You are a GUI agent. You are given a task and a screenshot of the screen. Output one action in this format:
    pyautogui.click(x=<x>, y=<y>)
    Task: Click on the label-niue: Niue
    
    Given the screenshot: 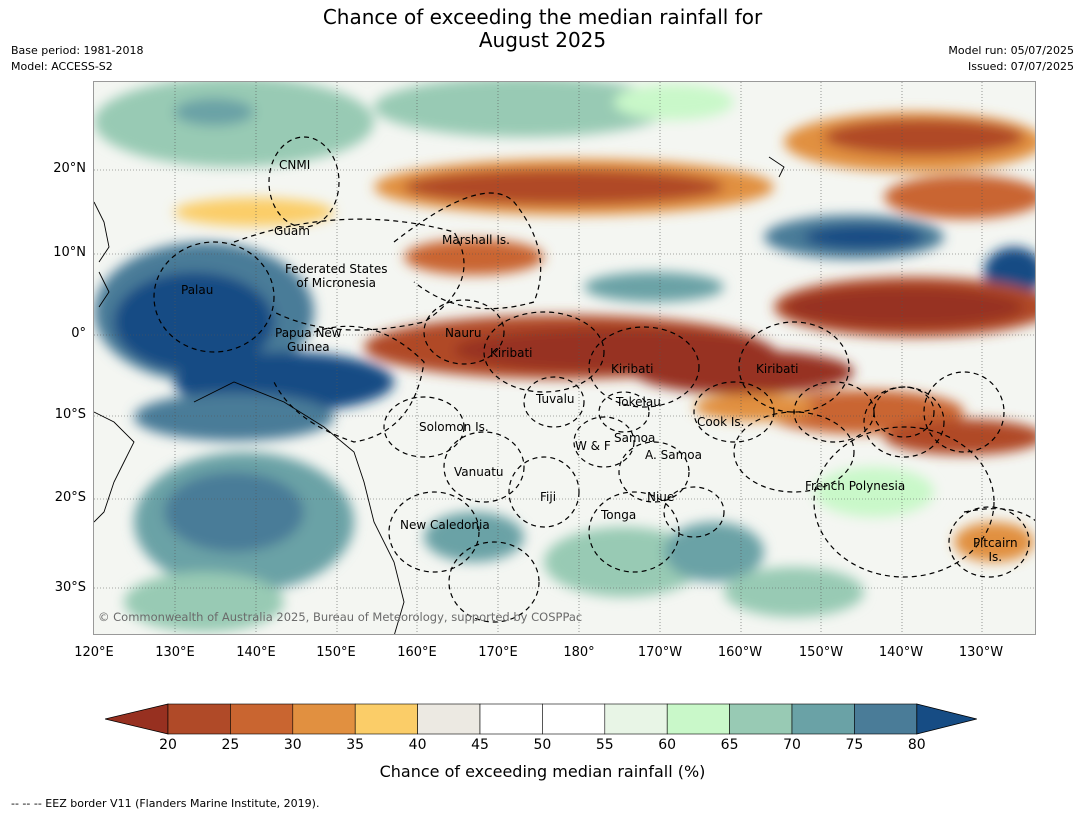 What is the action you would take?
    pyautogui.click(x=661, y=497)
    